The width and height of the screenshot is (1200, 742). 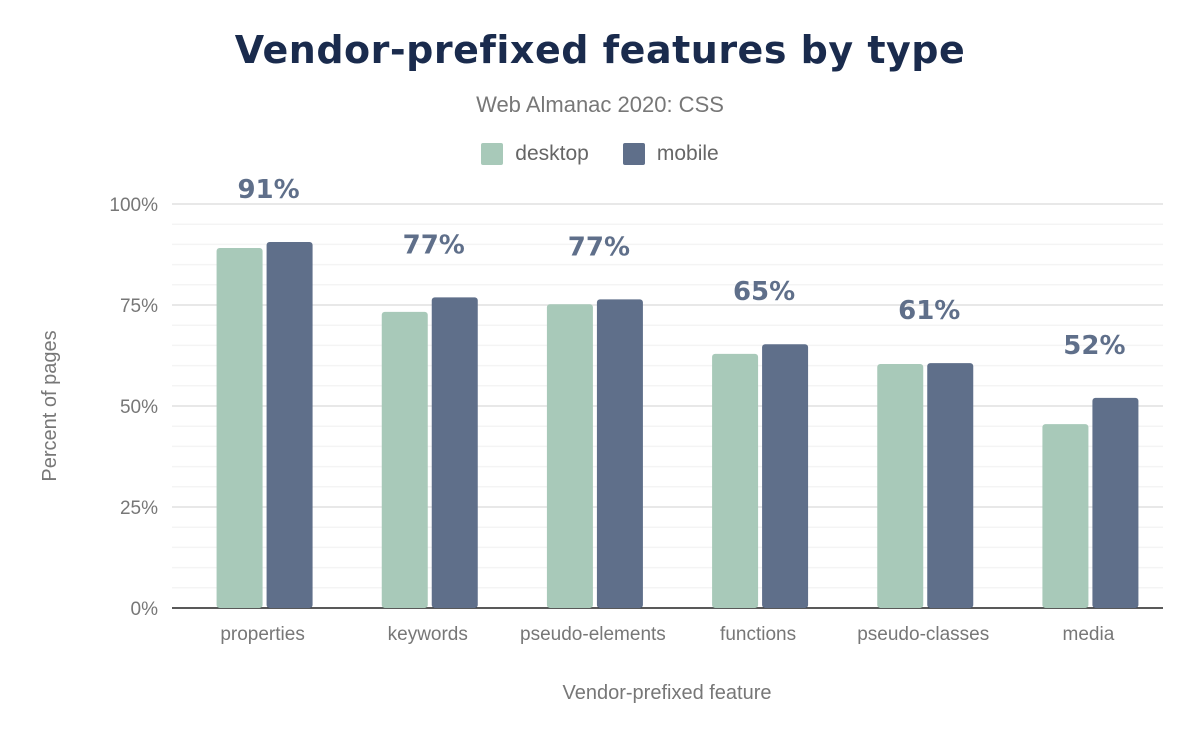 What do you see at coordinates (454, 452) in the screenshot?
I see `bar-mobile-keywords` at bounding box center [454, 452].